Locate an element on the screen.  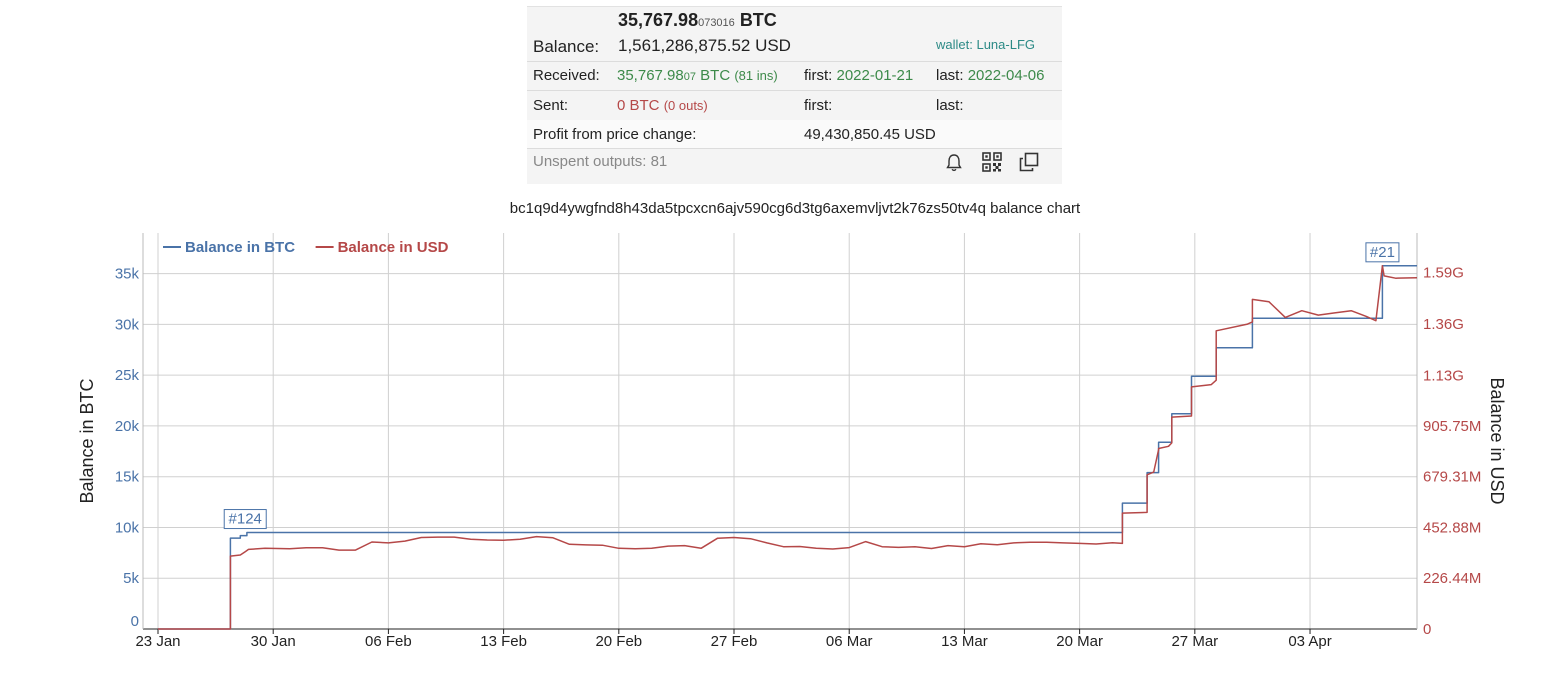
sent-label: Sent: is located at coordinates (551, 105).